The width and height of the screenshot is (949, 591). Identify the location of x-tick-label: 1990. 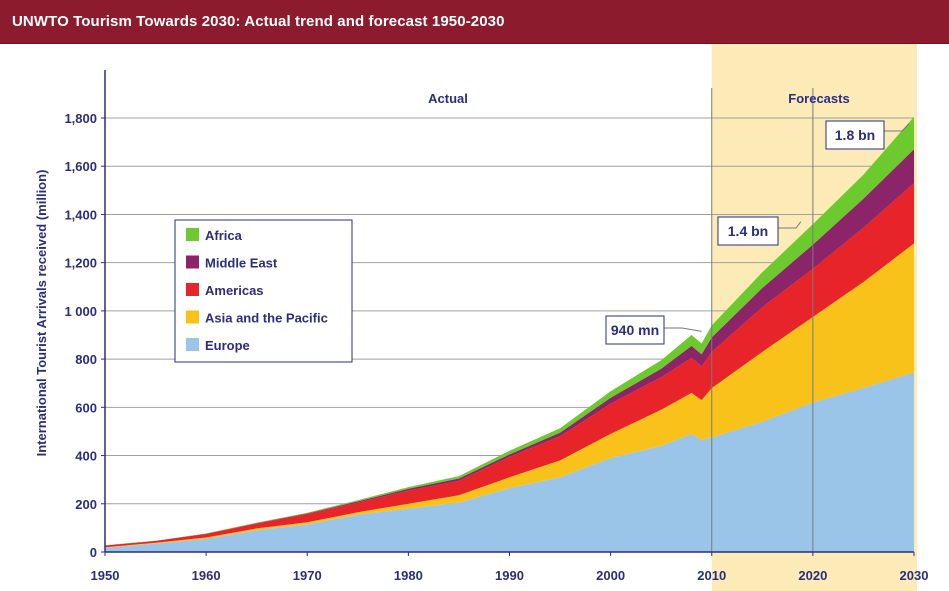
(509, 575).